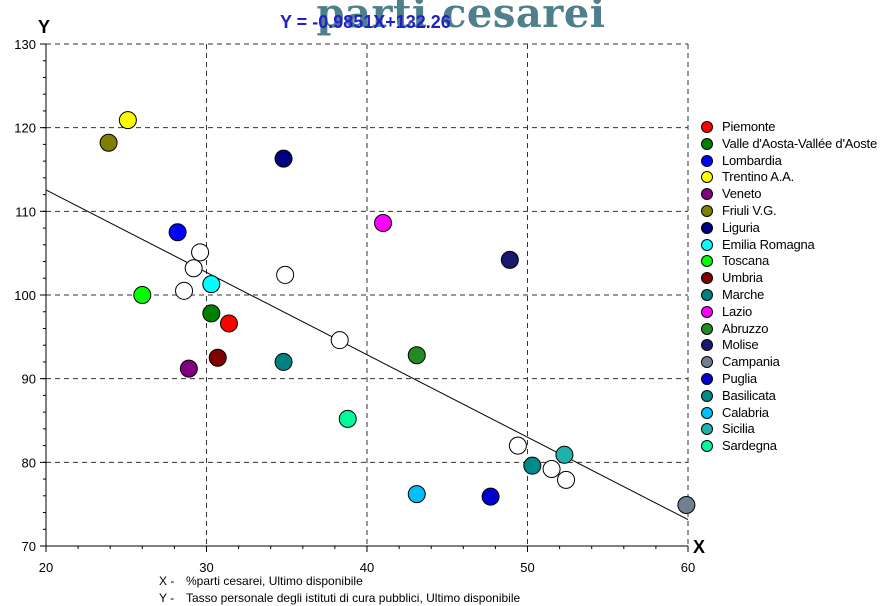 The height and width of the screenshot is (606, 890). I want to click on point-lazio, so click(383, 223).